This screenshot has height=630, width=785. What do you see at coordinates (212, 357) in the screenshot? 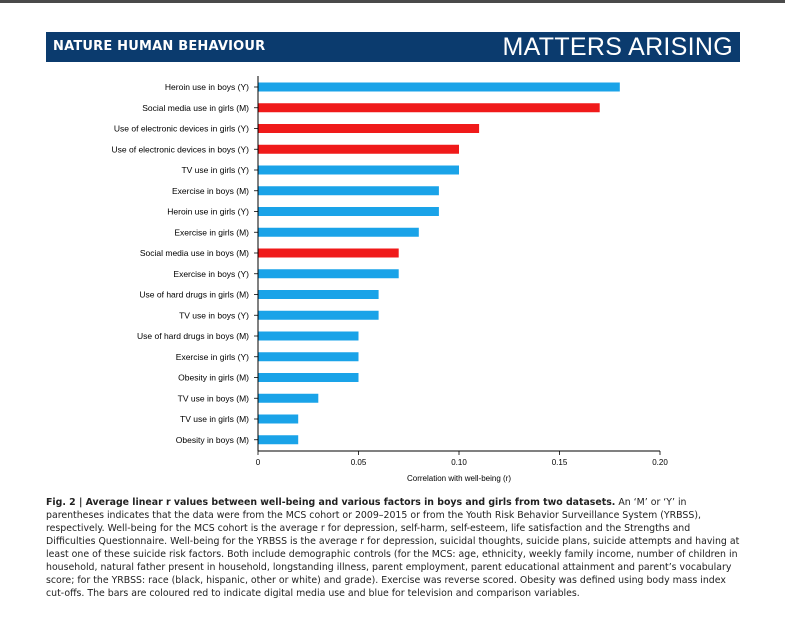
I see `category-label: Exercise in girls (Y)` at bounding box center [212, 357].